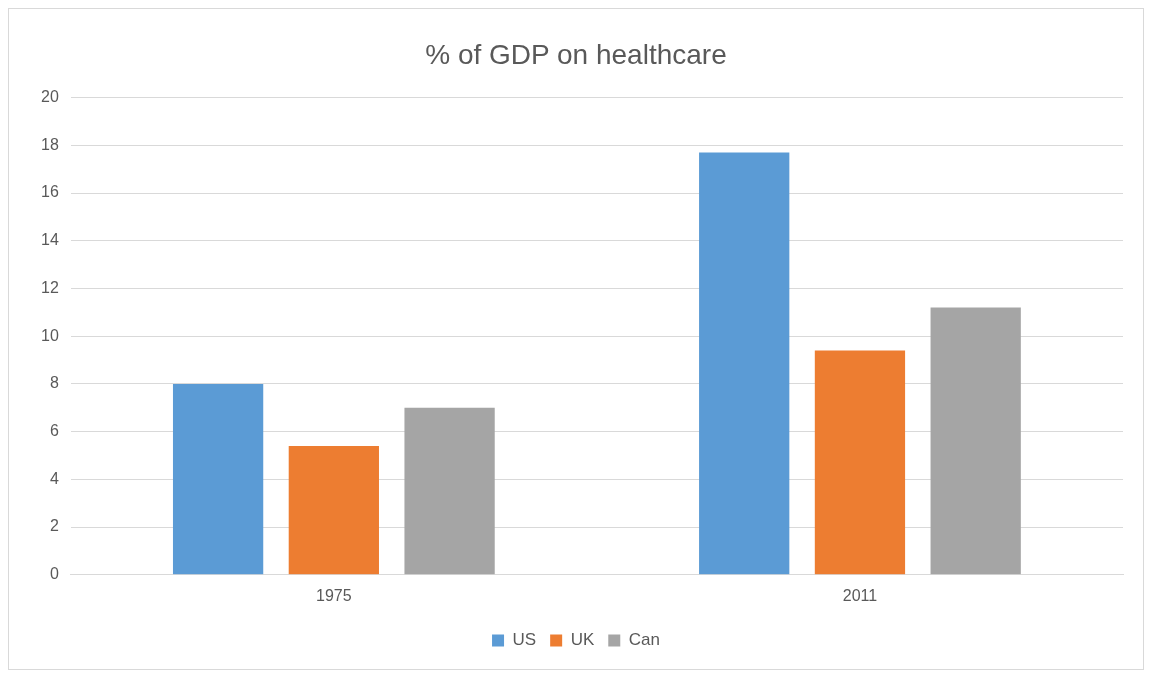 This screenshot has height=675, width=1150. I want to click on legend-label: UK, so click(582, 640).